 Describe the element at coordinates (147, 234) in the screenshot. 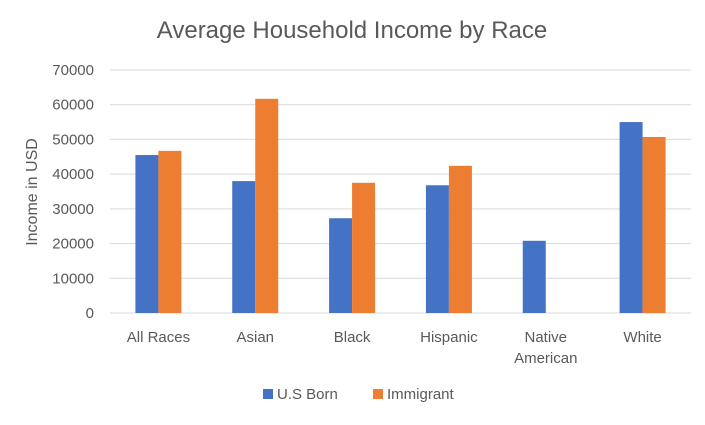

I see `bar-u-s-born-all-races` at that location.